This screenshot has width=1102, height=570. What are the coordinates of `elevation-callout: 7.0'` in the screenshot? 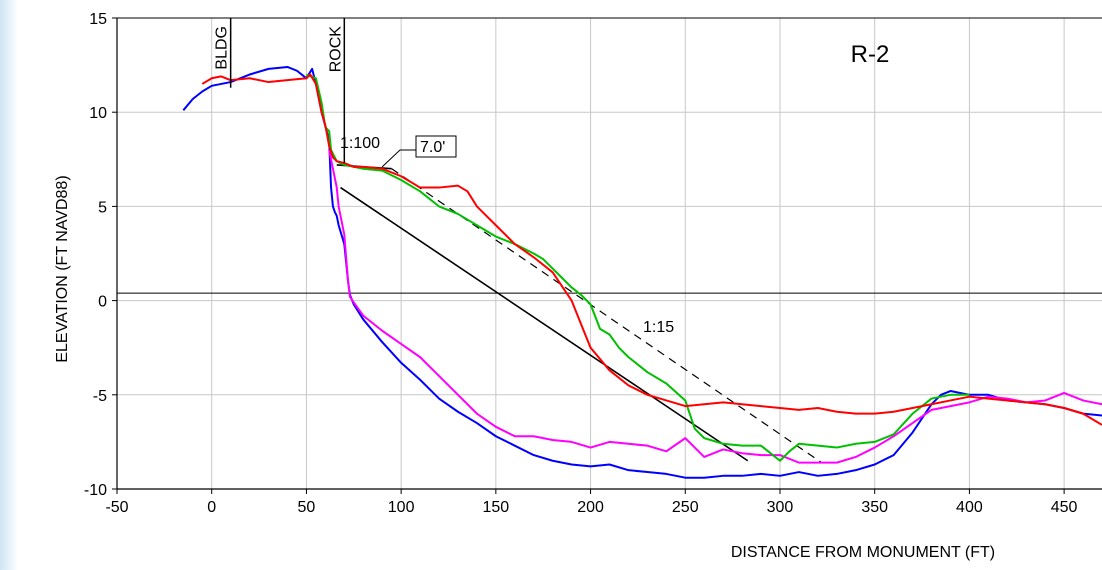 It's located at (419, 151).